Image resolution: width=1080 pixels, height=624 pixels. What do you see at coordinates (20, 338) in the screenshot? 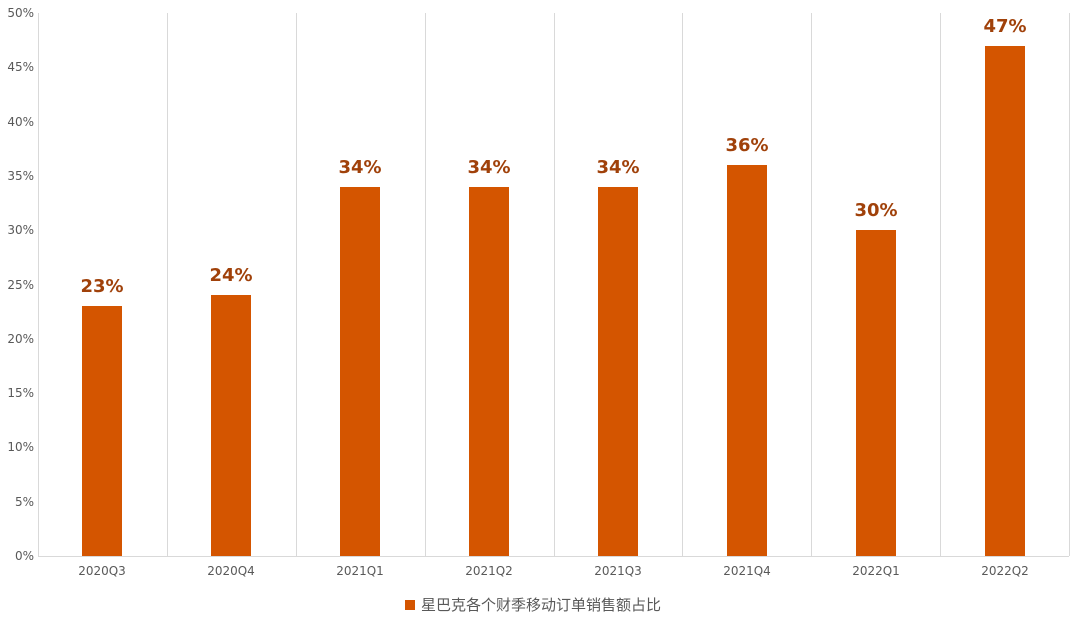
I see `y-tick-label: 20%` at bounding box center [20, 338].